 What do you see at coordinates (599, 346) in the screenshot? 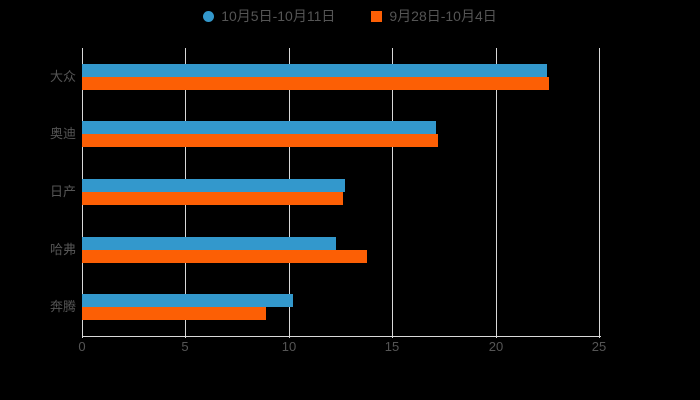
I see `x-axis-tick-label: 25` at bounding box center [599, 346].